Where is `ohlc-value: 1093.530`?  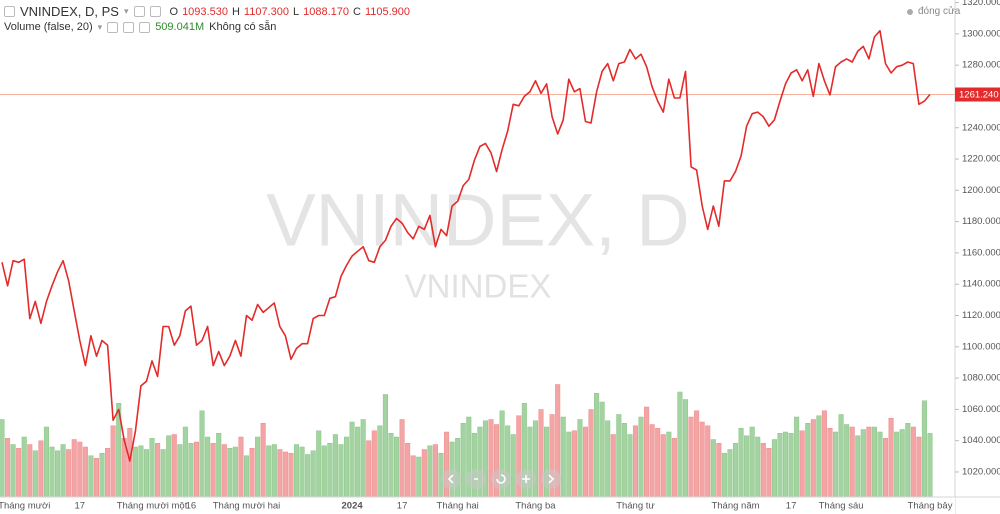
ohlc-value: 1093.530 is located at coordinates (205, 11).